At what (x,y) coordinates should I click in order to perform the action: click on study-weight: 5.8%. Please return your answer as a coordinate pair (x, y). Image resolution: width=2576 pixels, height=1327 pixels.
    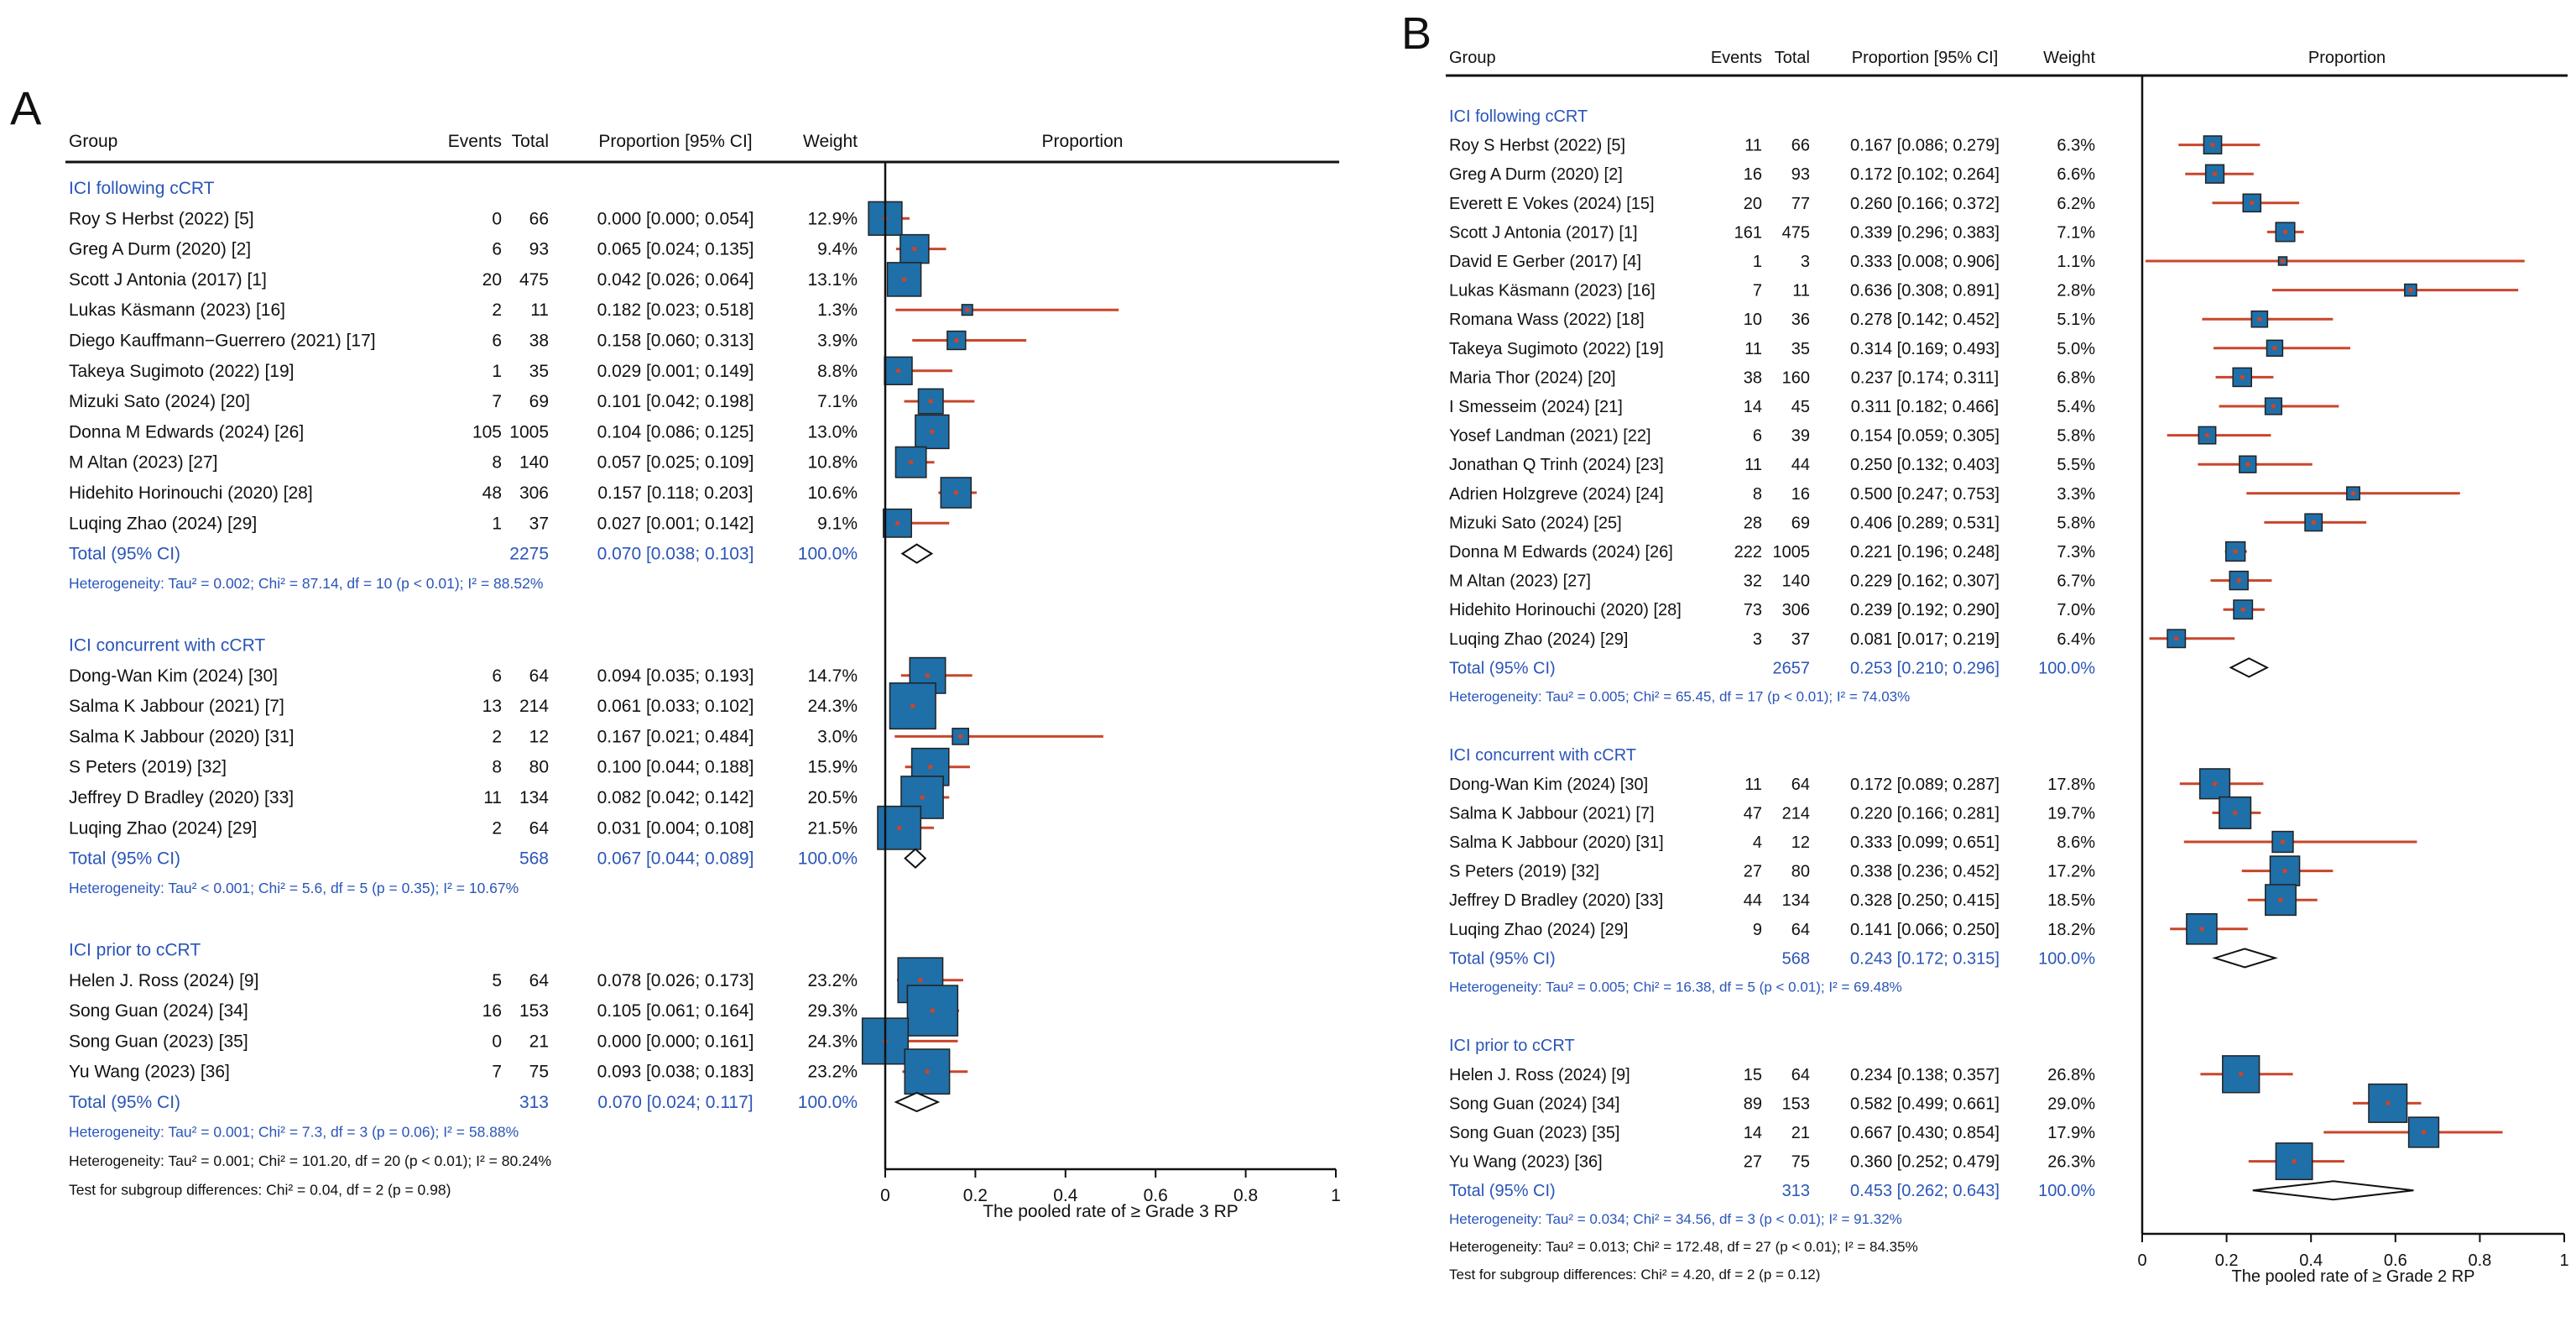
    Looking at the image, I should click on (2076, 523).